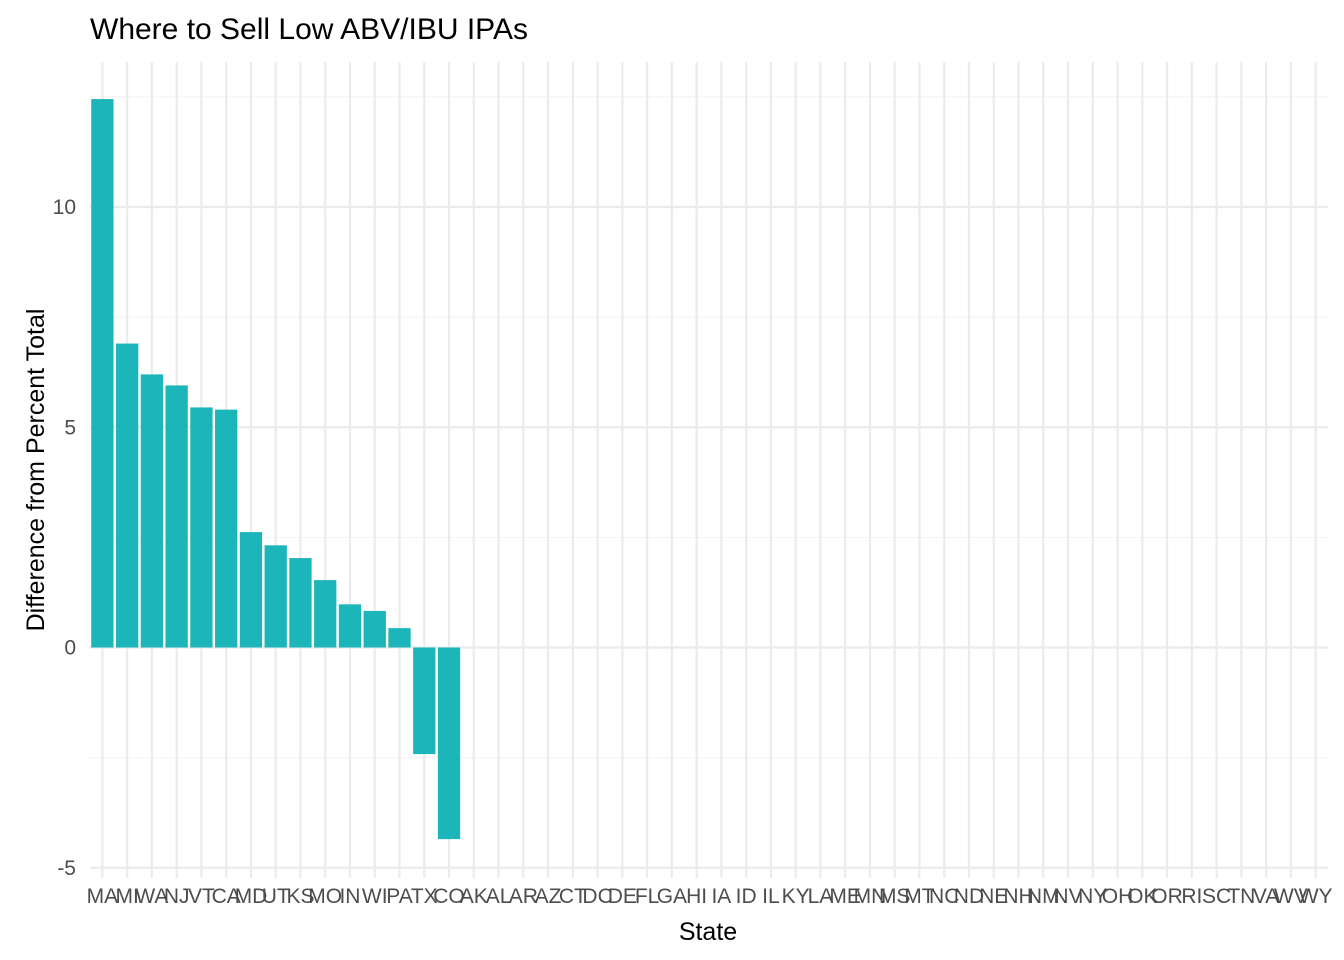  I want to click on x-tick-label: ME, so click(845, 896).